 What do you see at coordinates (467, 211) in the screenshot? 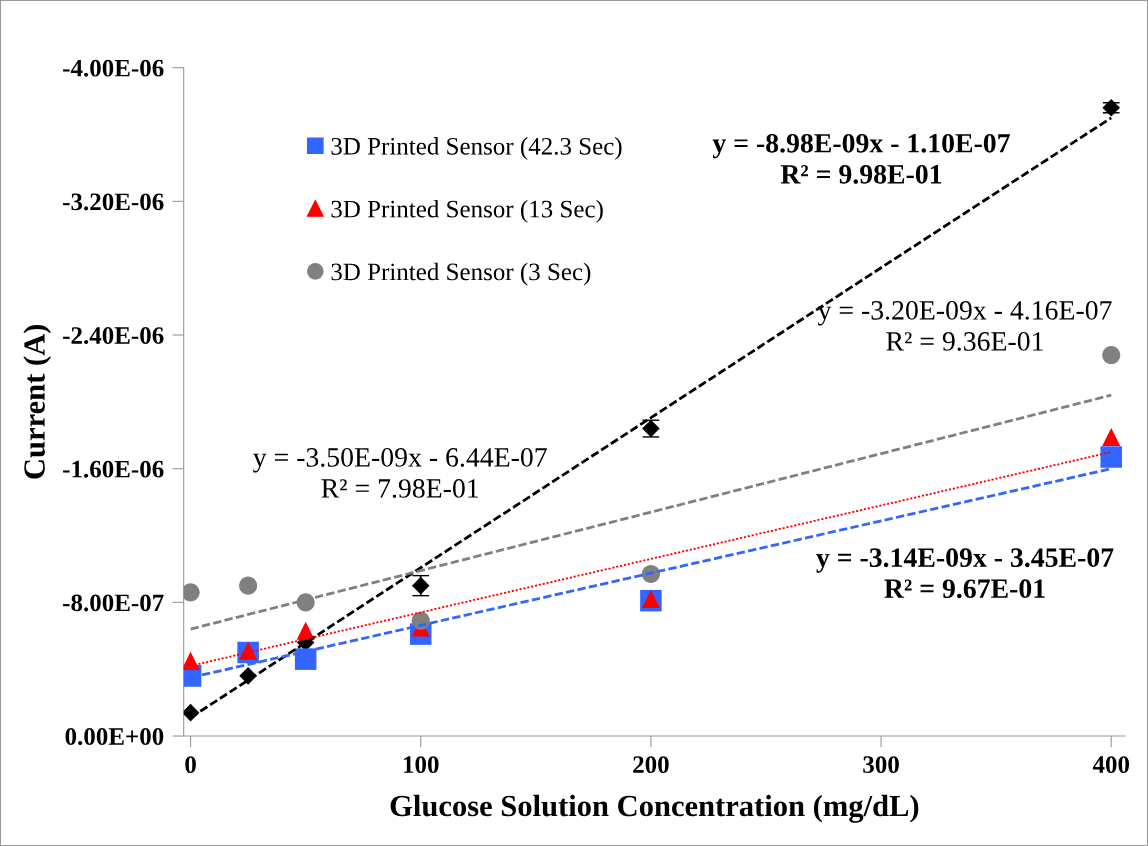
I see `legend-label: 3D Printed Sensor (13 Sec)` at bounding box center [467, 211].